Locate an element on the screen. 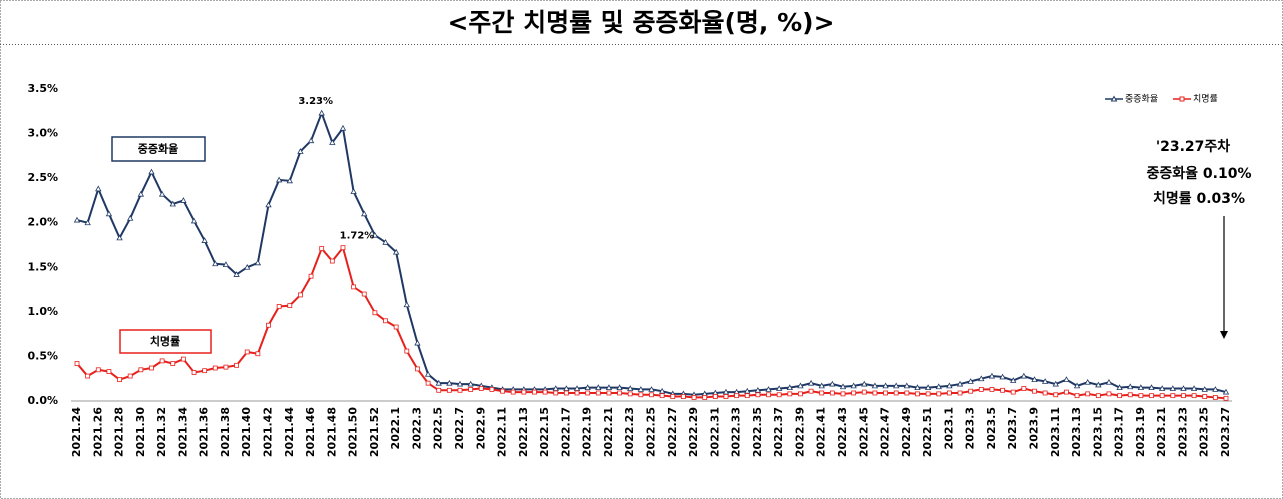  x-tick-label: 2023.1 is located at coordinates (948, 428).